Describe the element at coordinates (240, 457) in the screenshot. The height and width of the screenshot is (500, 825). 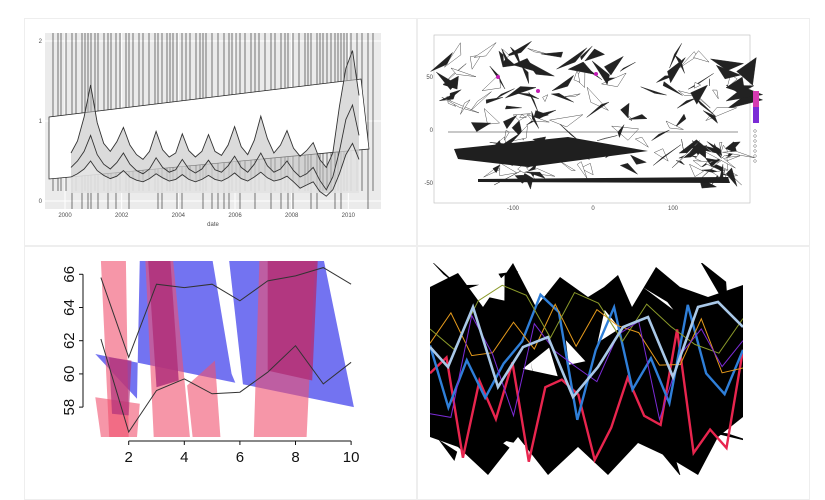
I see `x-tick-label: 6` at that location.